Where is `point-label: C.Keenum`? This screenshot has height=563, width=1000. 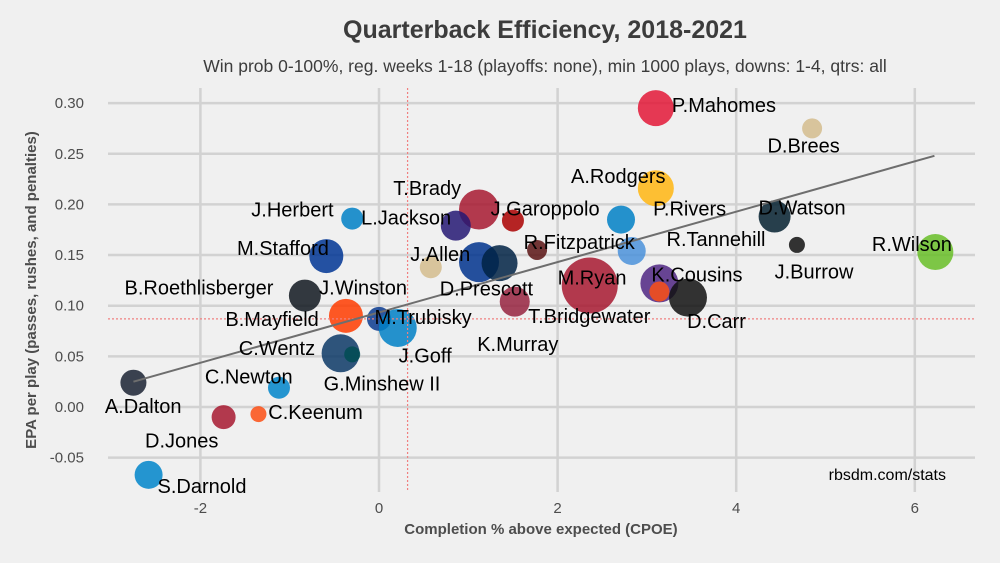
point-label: C.Keenum is located at coordinates (315, 413).